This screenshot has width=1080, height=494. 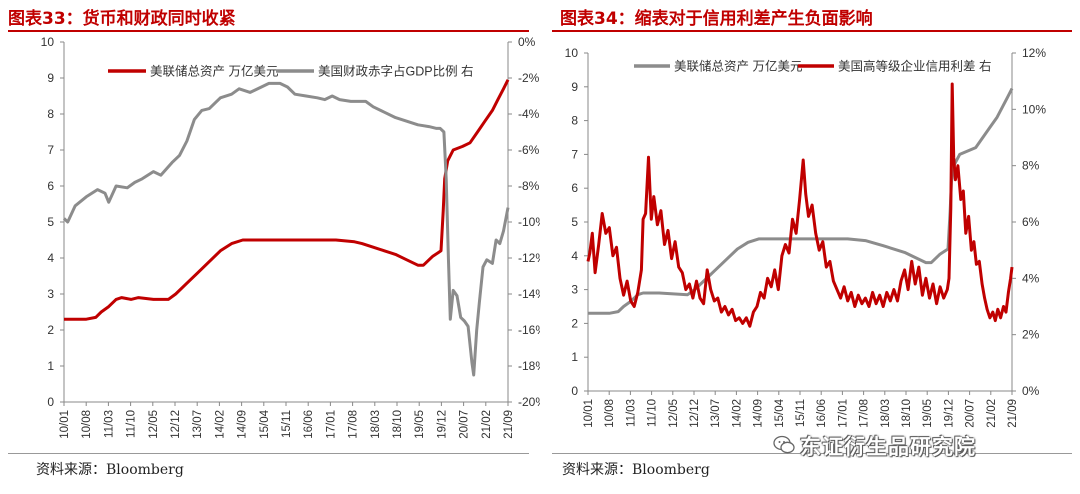 I want to click on figure-33-title: 图表33：货币和财政同时收紧, so click(x=122, y=19).